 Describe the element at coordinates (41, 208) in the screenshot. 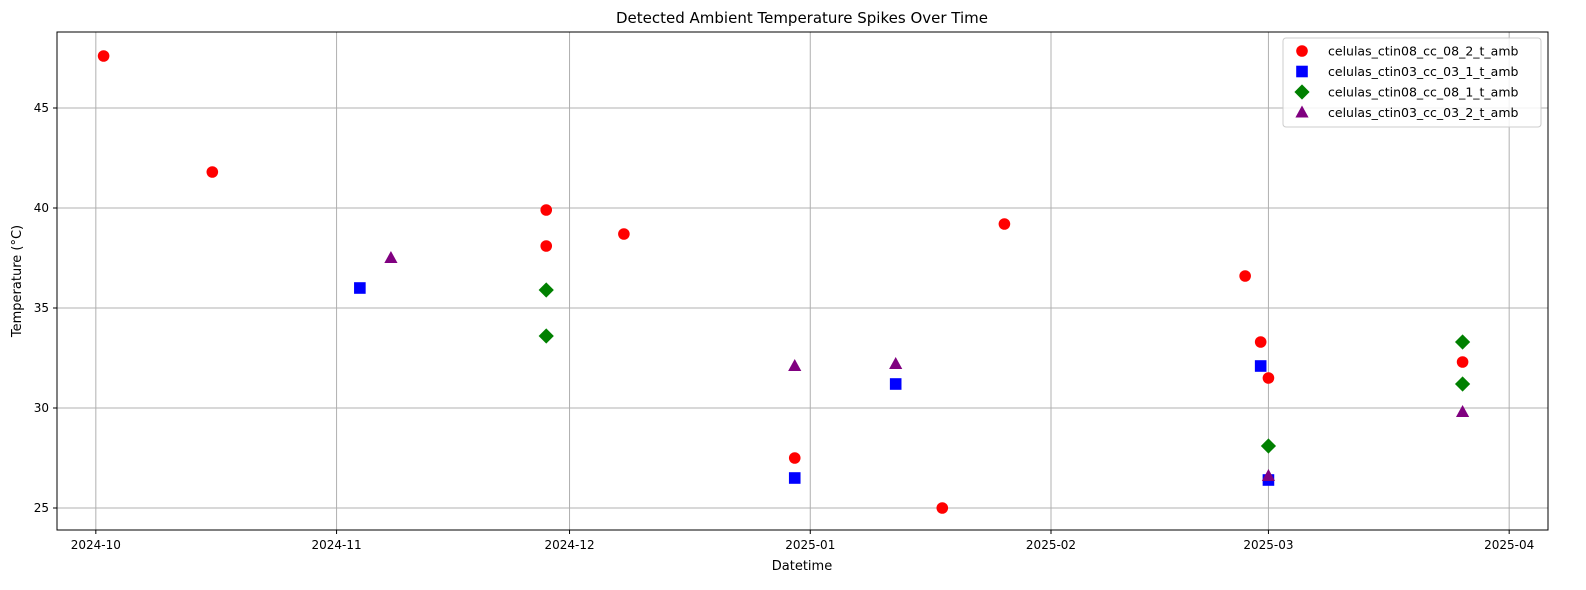

I see `y-tick-label: 40` at that location.